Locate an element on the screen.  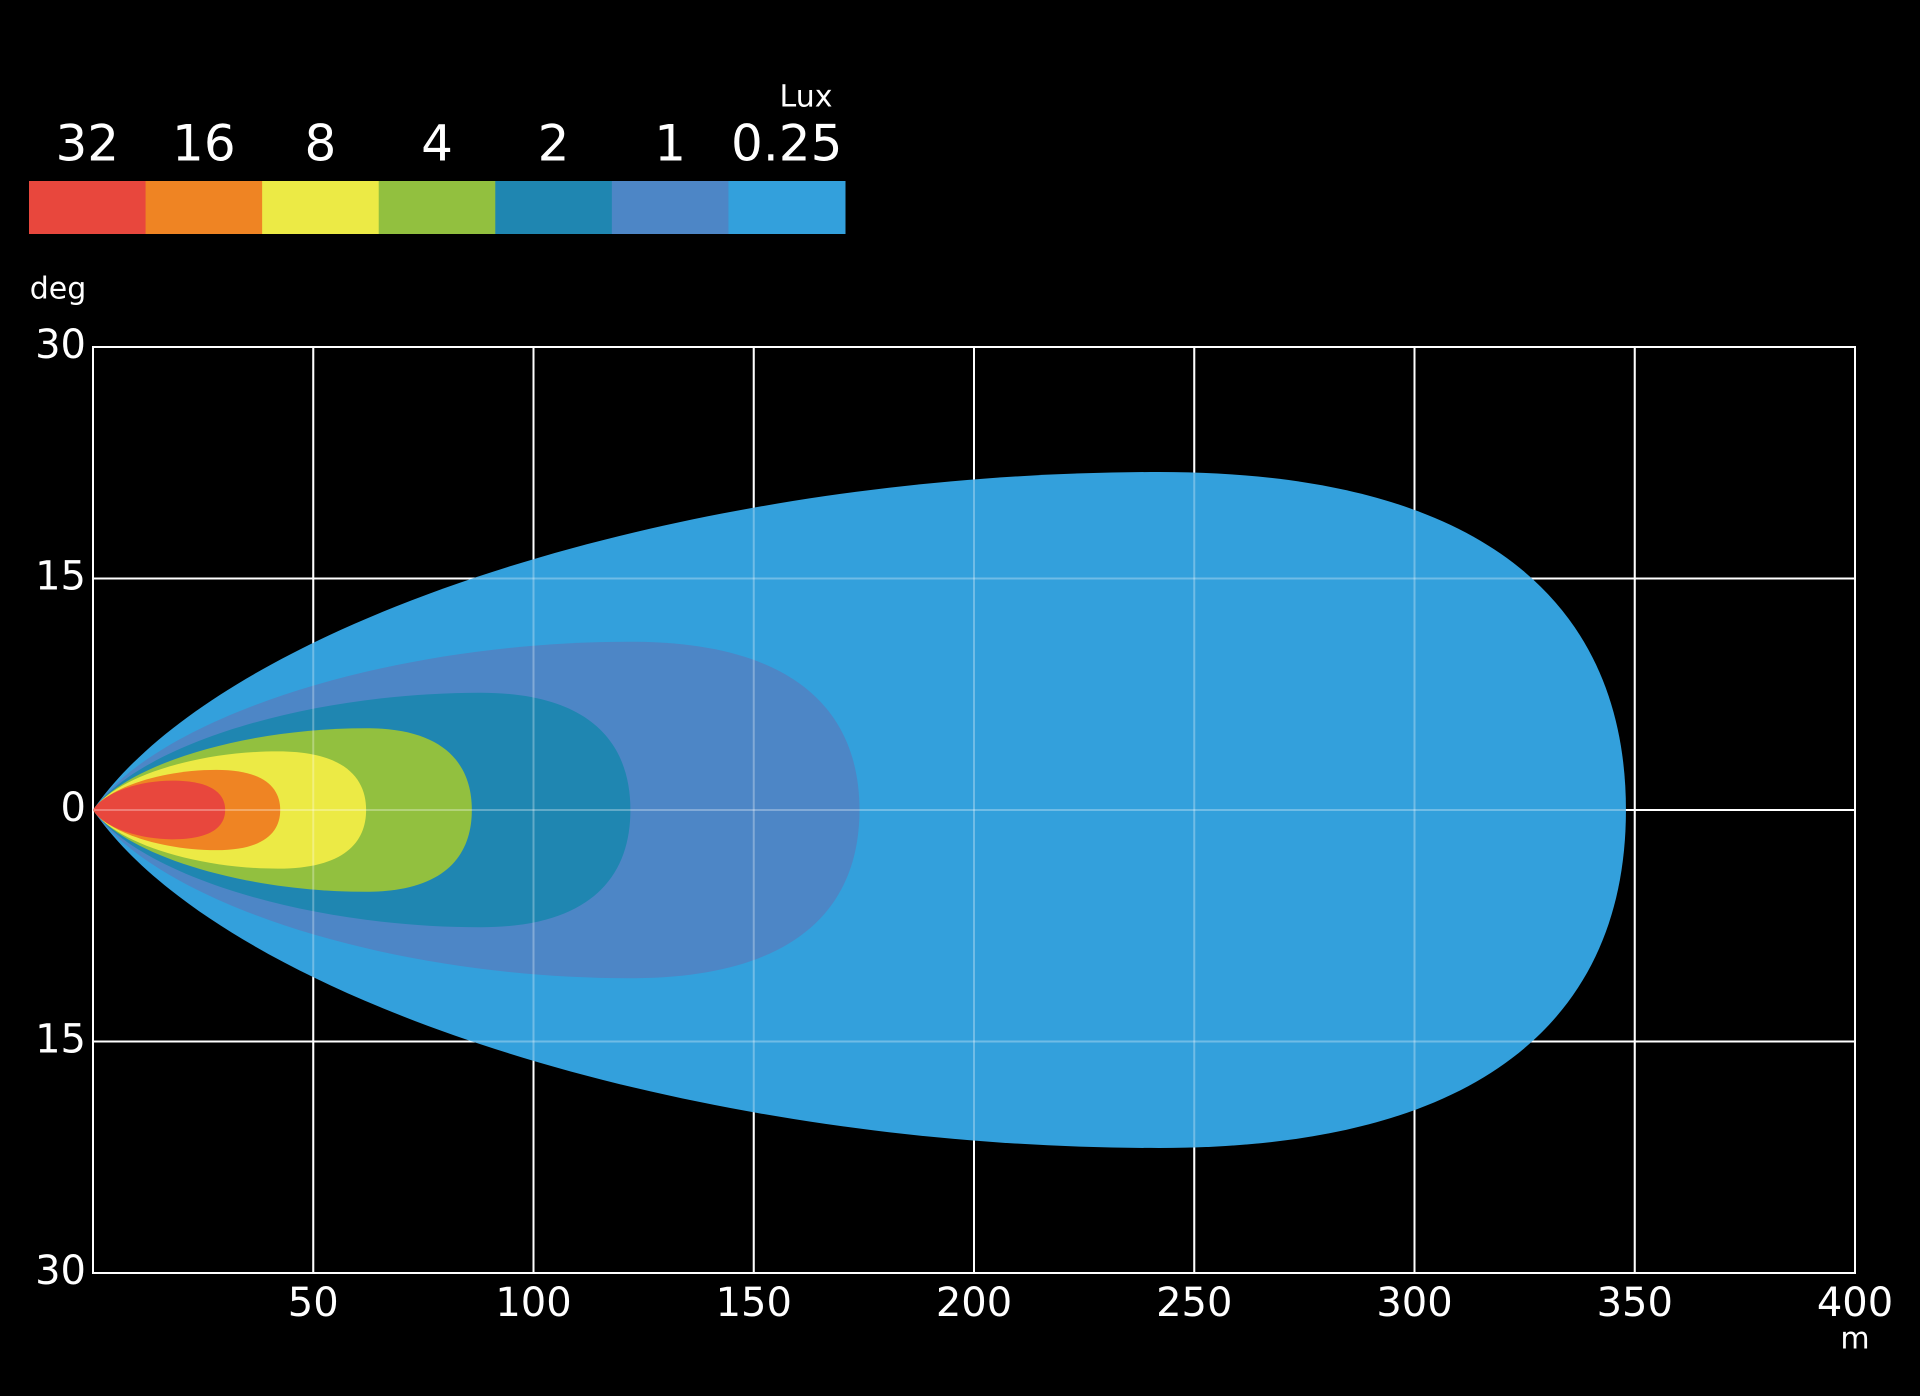
legend-label: 8 is located at coordinates (321, 144).